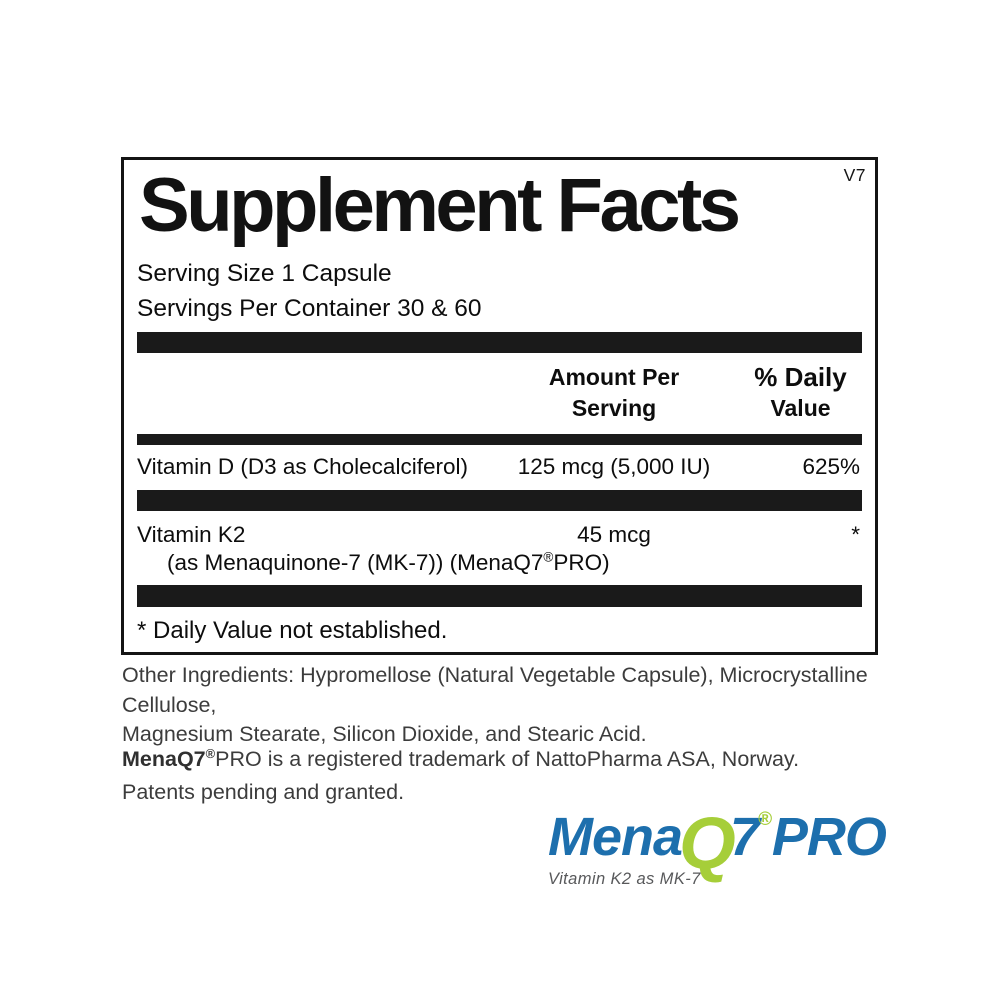 Image resolution: width=1000 pixels, height=1000 pixels. What do you see at coordinates (499, 439) in the screenshot?
I see `divider-bar-header` at bounding box center [499, 439].